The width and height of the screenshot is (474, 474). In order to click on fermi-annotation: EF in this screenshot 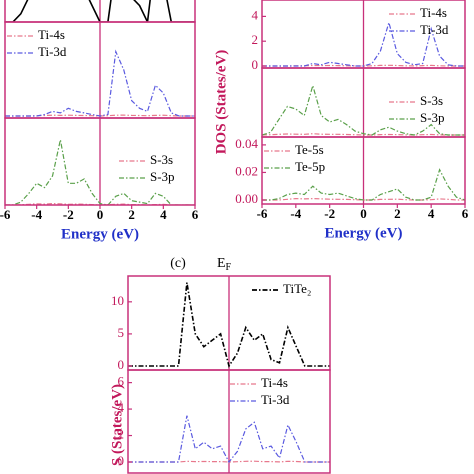, I will do `click(224, 264)`.